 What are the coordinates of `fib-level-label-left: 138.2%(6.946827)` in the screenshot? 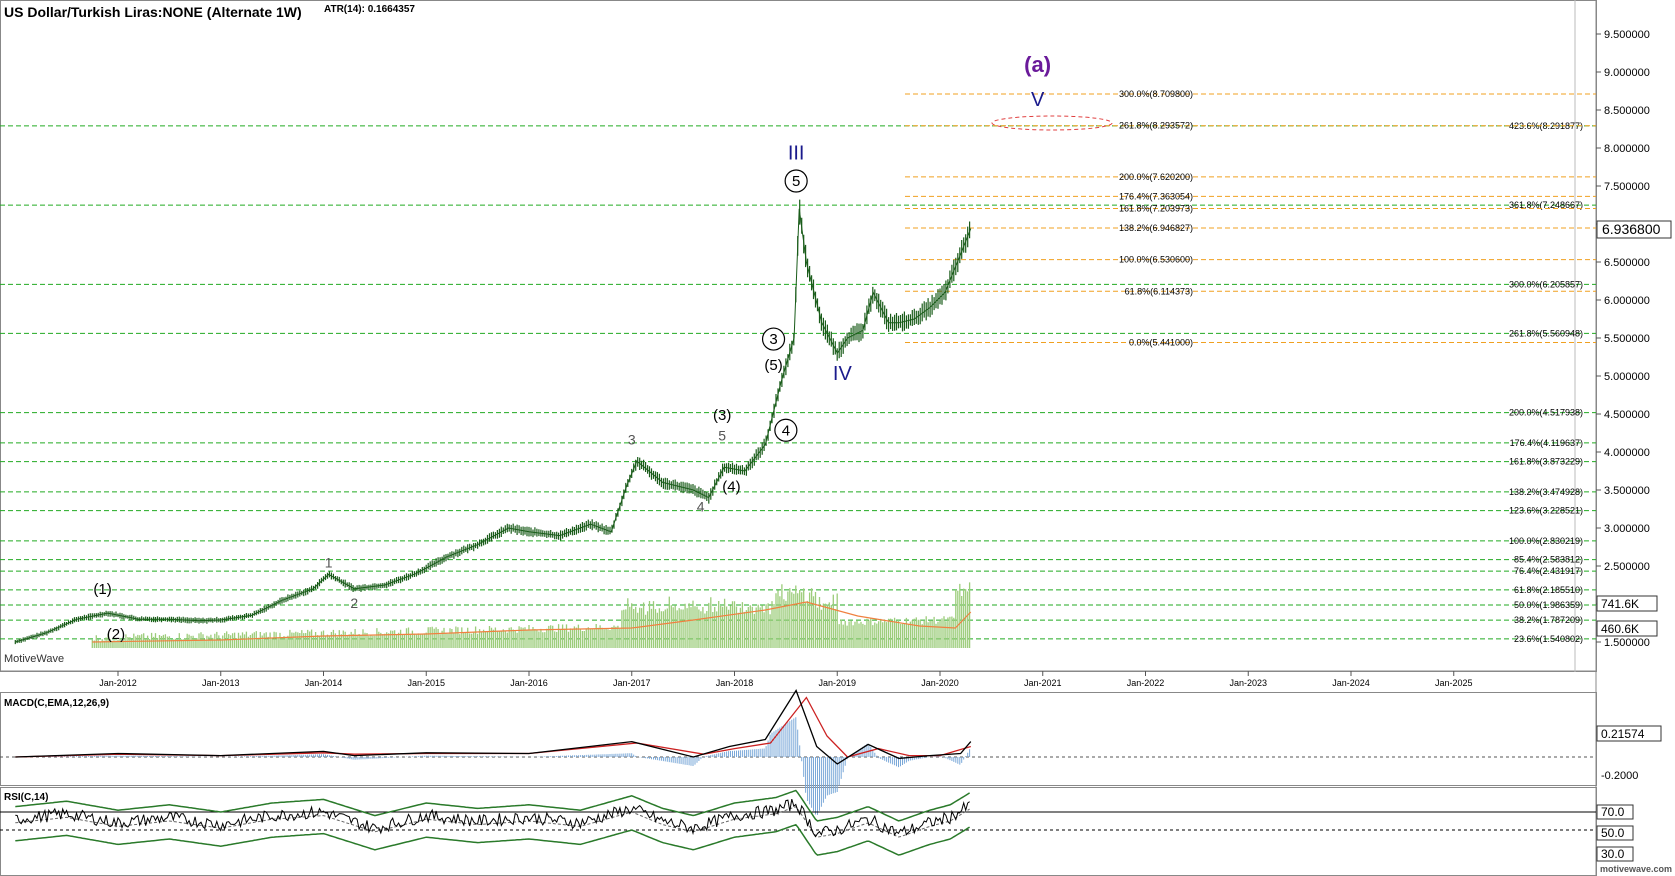 It's located at (1156, 228).